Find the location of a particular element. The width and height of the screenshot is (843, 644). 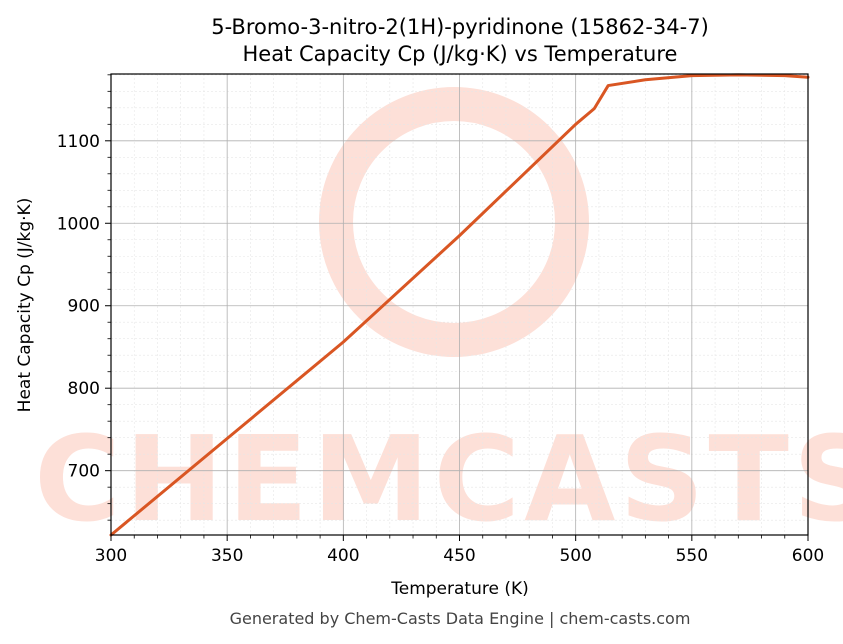

y-tick-label: 1100 is located at coordinates (78, 142).